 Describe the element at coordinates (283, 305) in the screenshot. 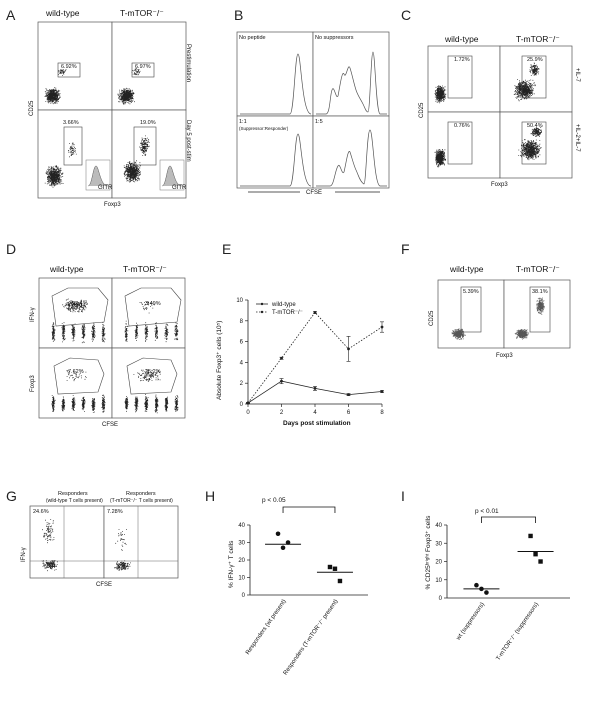

I see `panel-e-legend-label: wild-type` at that location.